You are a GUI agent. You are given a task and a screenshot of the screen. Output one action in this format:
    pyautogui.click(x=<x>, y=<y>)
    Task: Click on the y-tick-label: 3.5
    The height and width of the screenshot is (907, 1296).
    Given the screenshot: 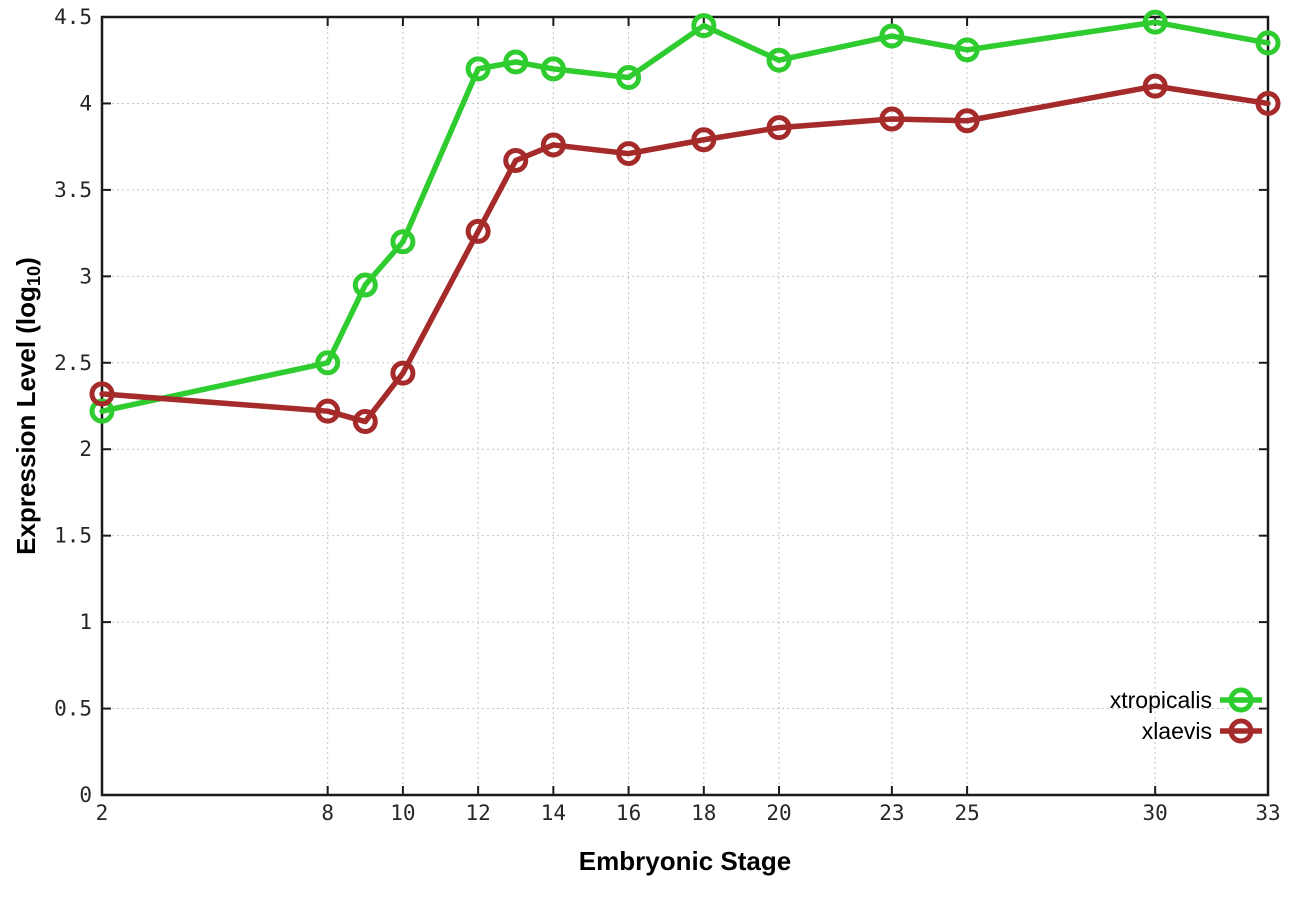 What is the action you would take?
    pyautogui.click(x=73, y=190)
    